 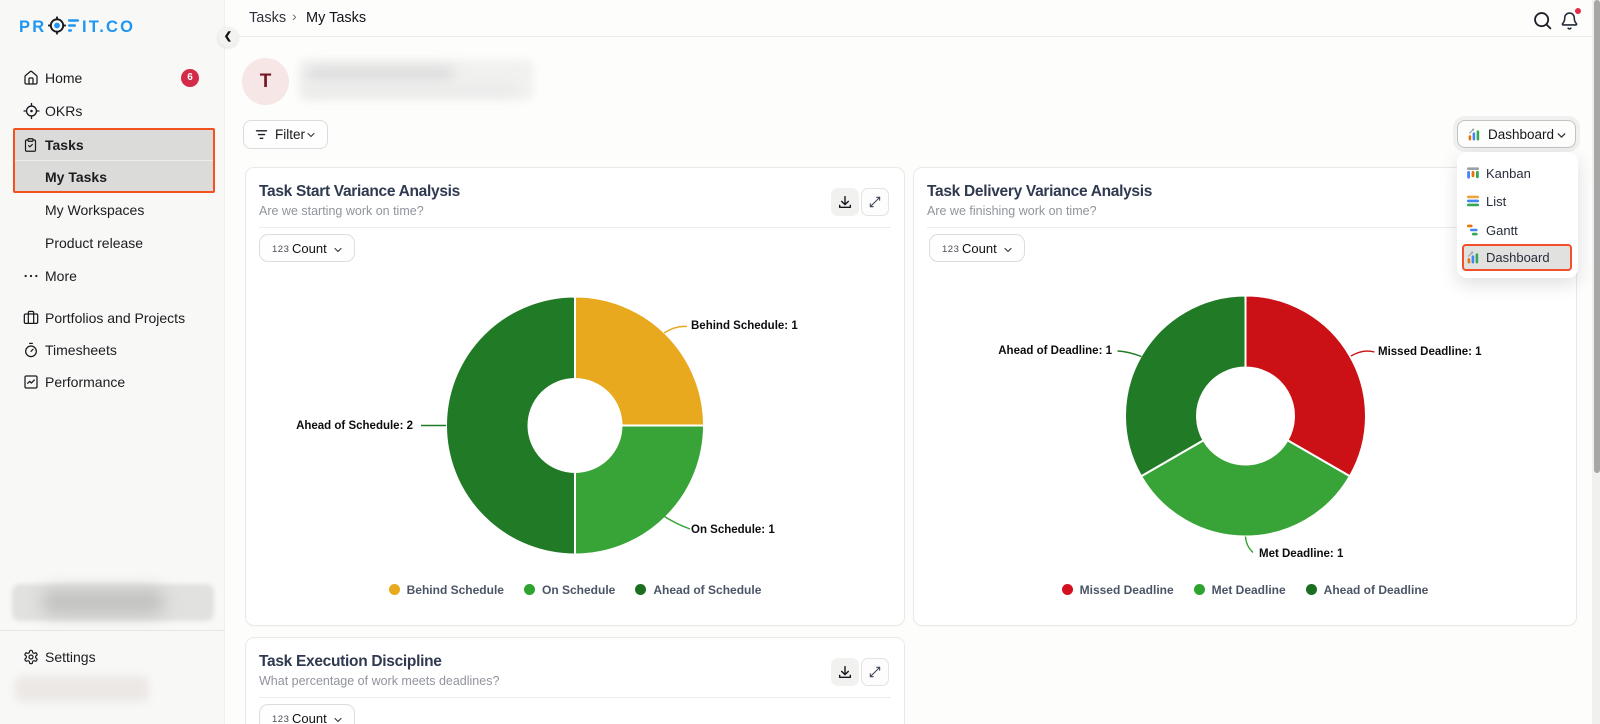 What do you see at coordinates (108, 27) in the screenshot?
I see `svg-text: IT.CO` at bounding box center [108, 27].